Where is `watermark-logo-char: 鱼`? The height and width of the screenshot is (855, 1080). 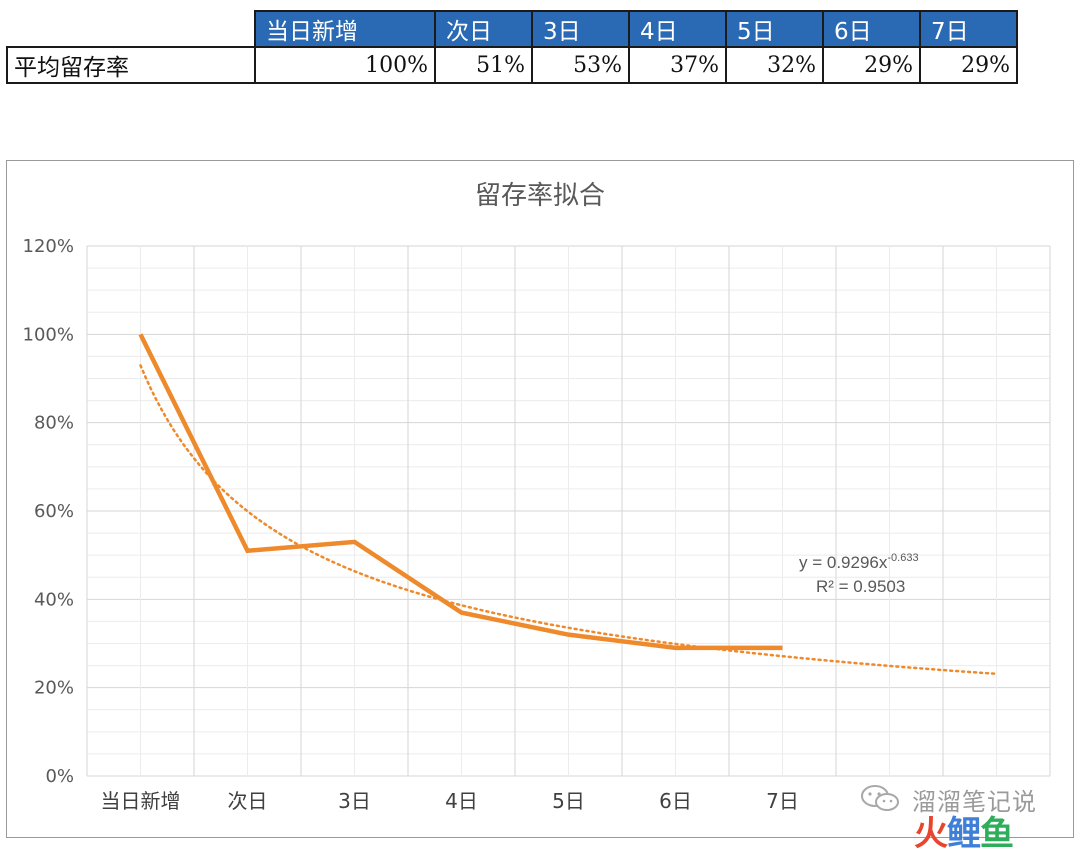 watermark-logo-char: 鱼 is located at coordinates (996, 834).